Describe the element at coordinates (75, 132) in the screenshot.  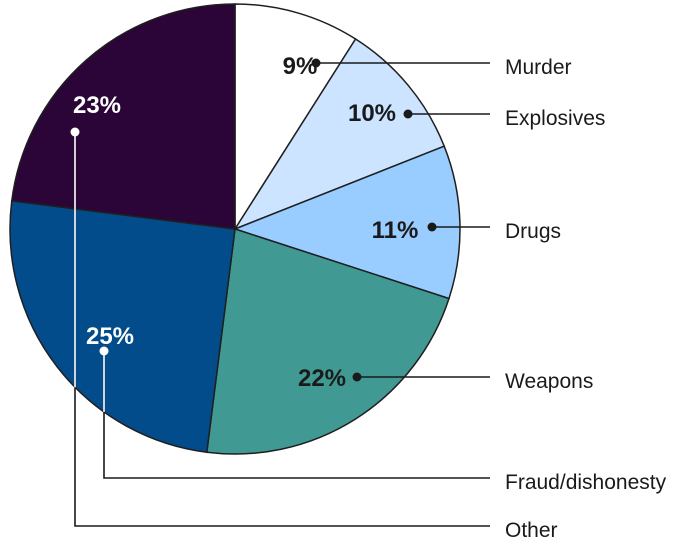
I see `leader-dot-other` at that location.